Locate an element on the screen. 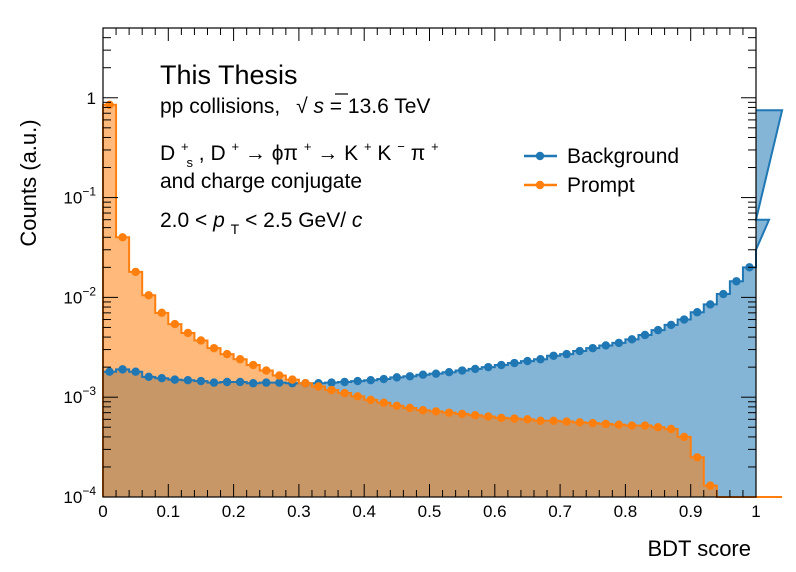 The width and height of the screenshot is (796, 572). y-tick-label: 10⁻¹ is located at coordinates (79, 196).